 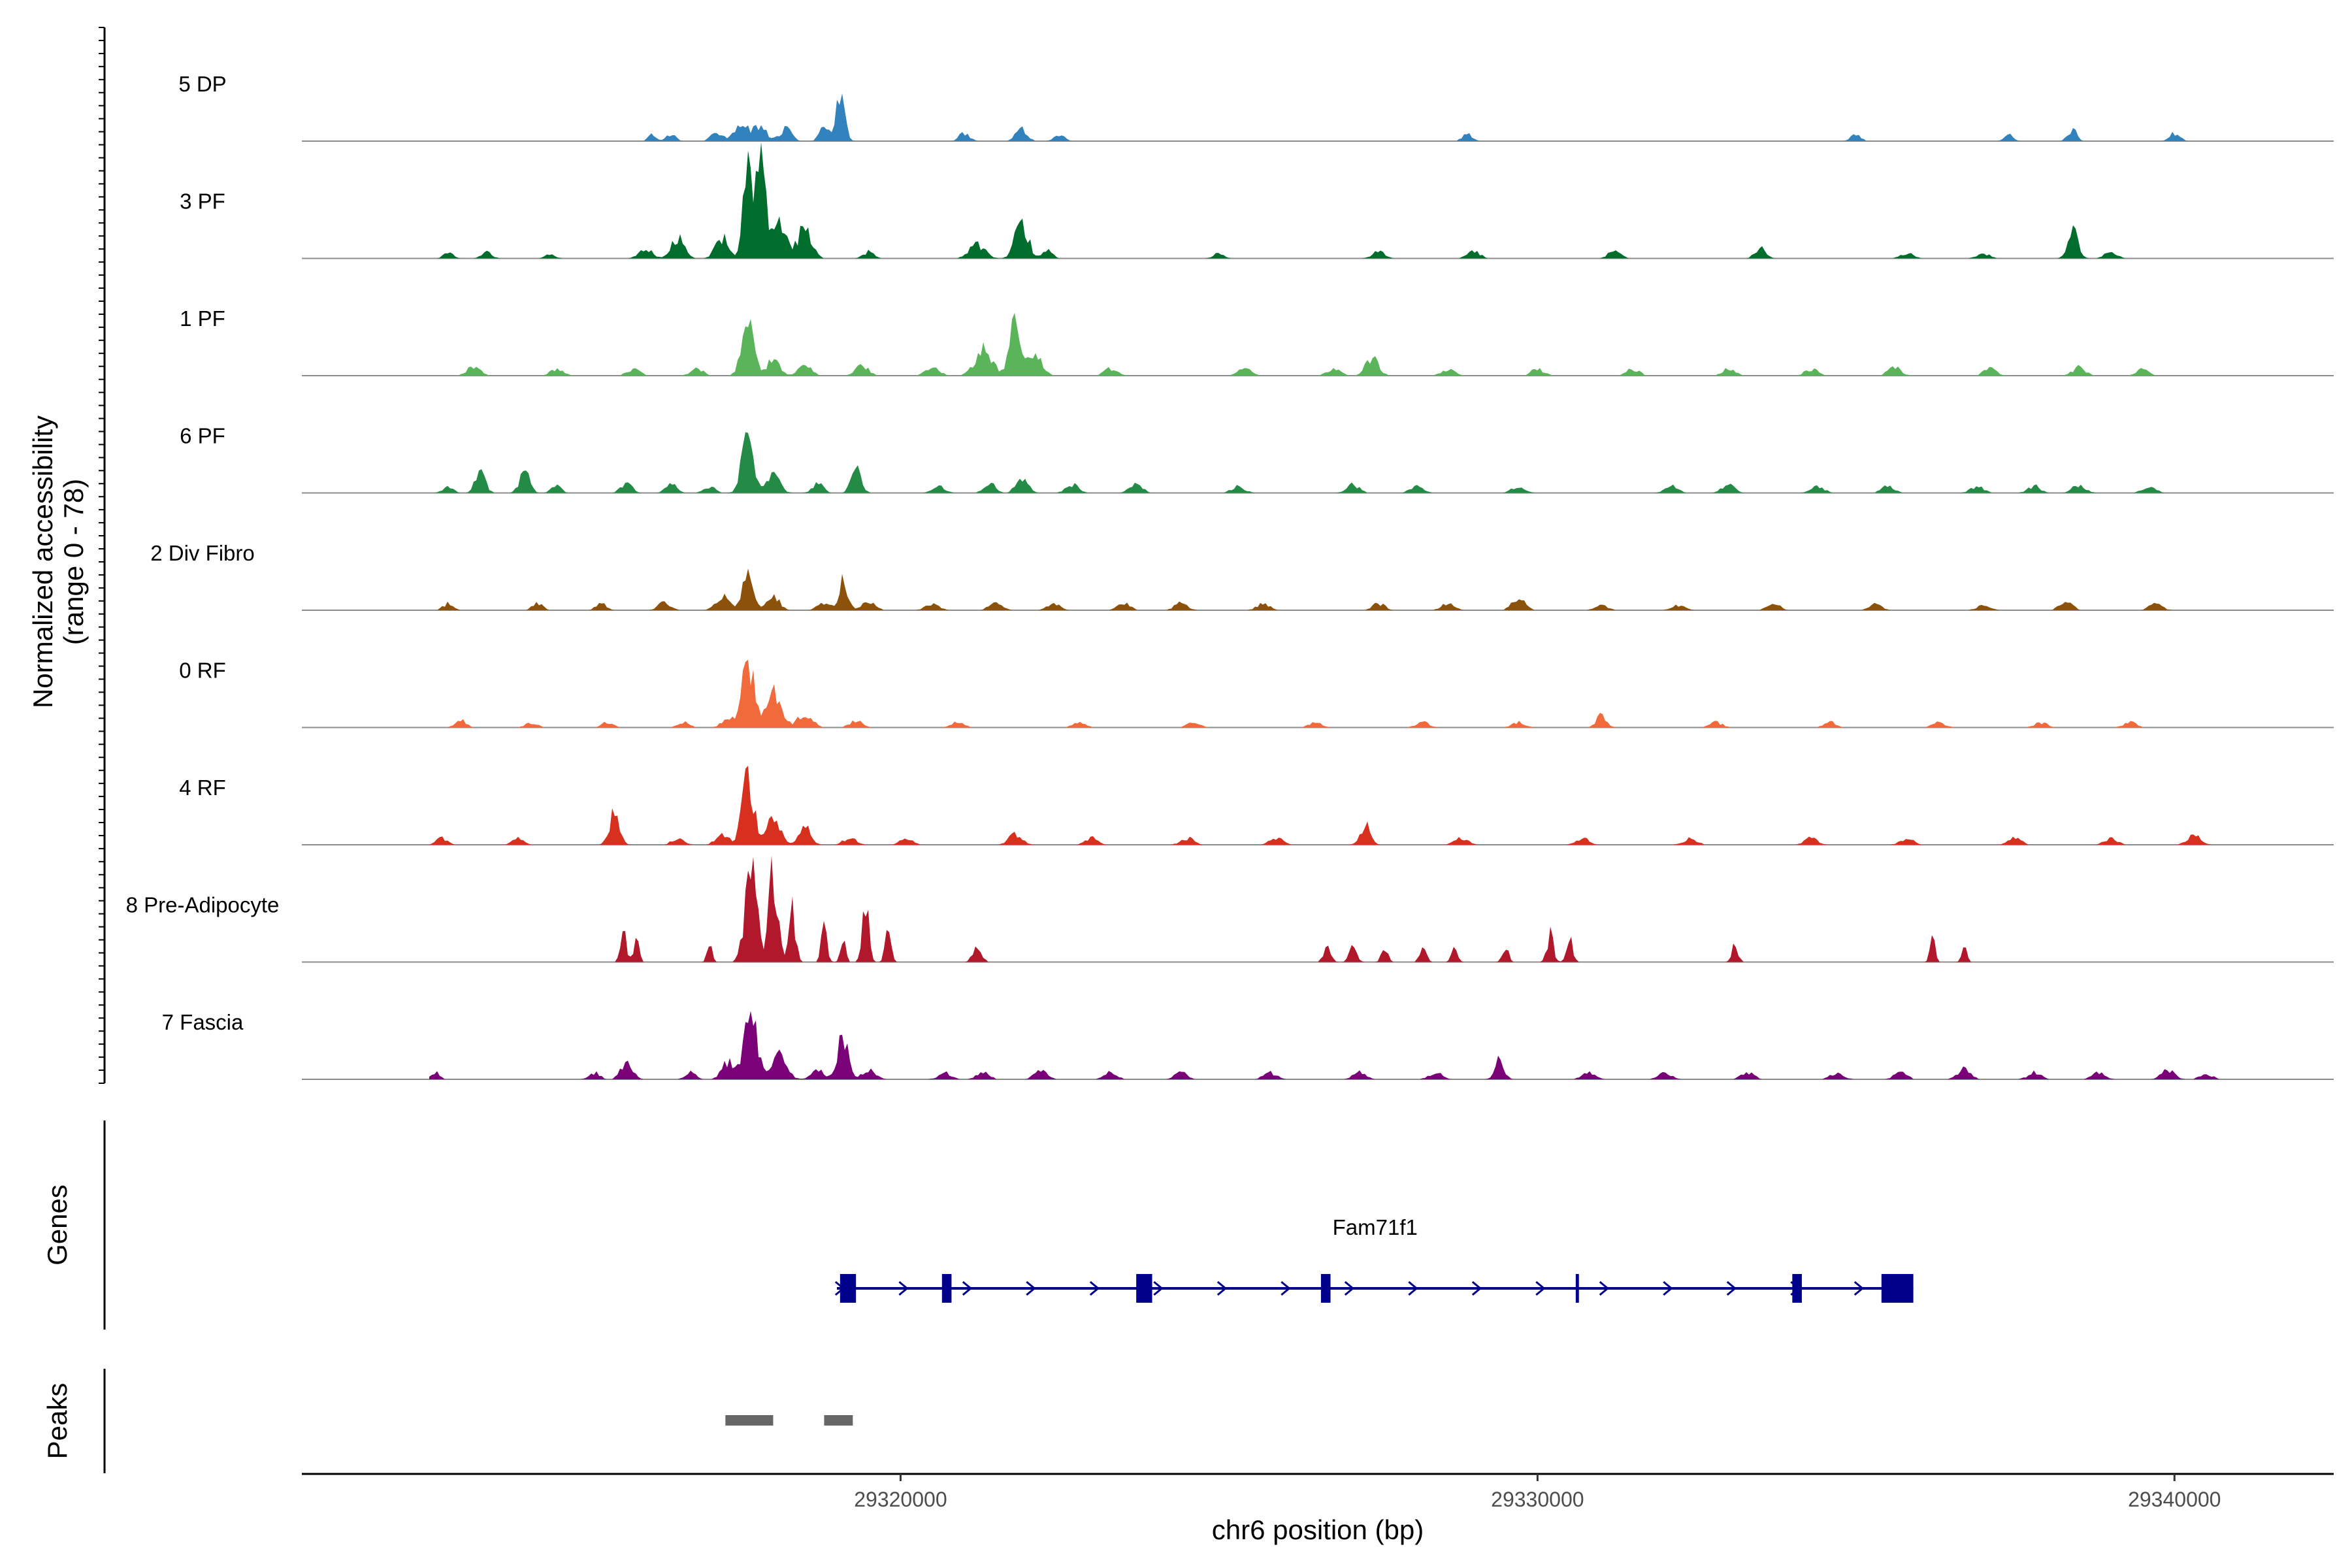 I want to click on x-axis-ticks: 29320000 29330000 29340000, so click(x=1537, y=1492).